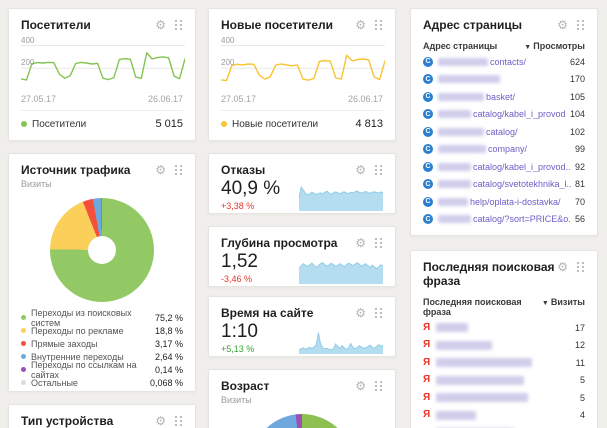 This screenshot has width=607, height=428. Describe the element at coordinates (168, 317) in the screenshot. I see `legend-value: 75,2 %` at that location.